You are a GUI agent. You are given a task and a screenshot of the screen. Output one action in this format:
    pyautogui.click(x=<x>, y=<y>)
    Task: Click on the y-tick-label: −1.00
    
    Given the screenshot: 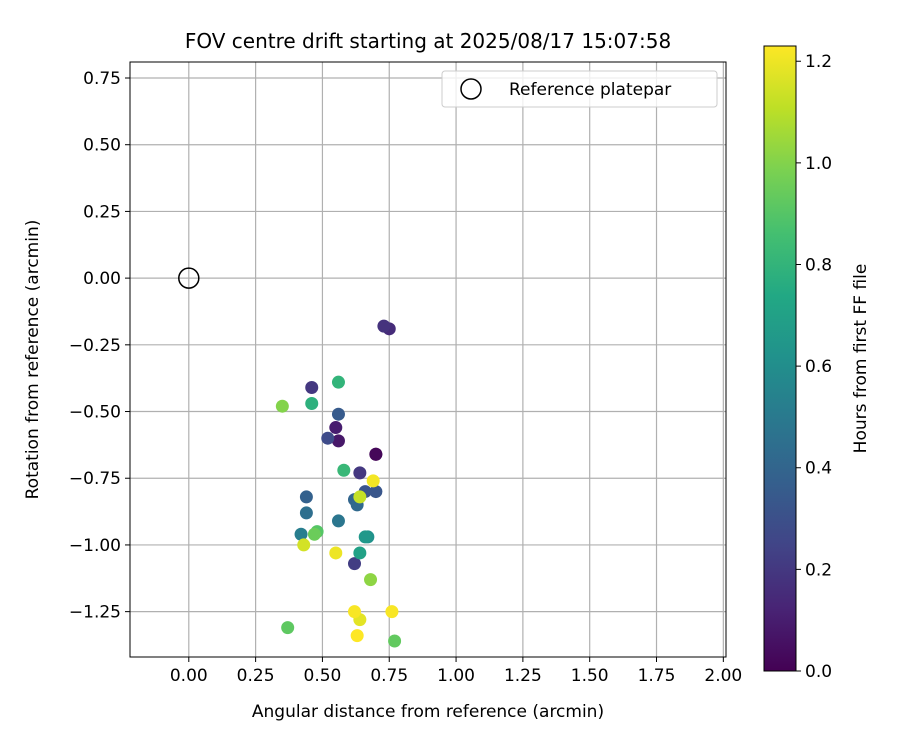 What is the action you would take?
    pyautogui.click(x=95, y=546)
    